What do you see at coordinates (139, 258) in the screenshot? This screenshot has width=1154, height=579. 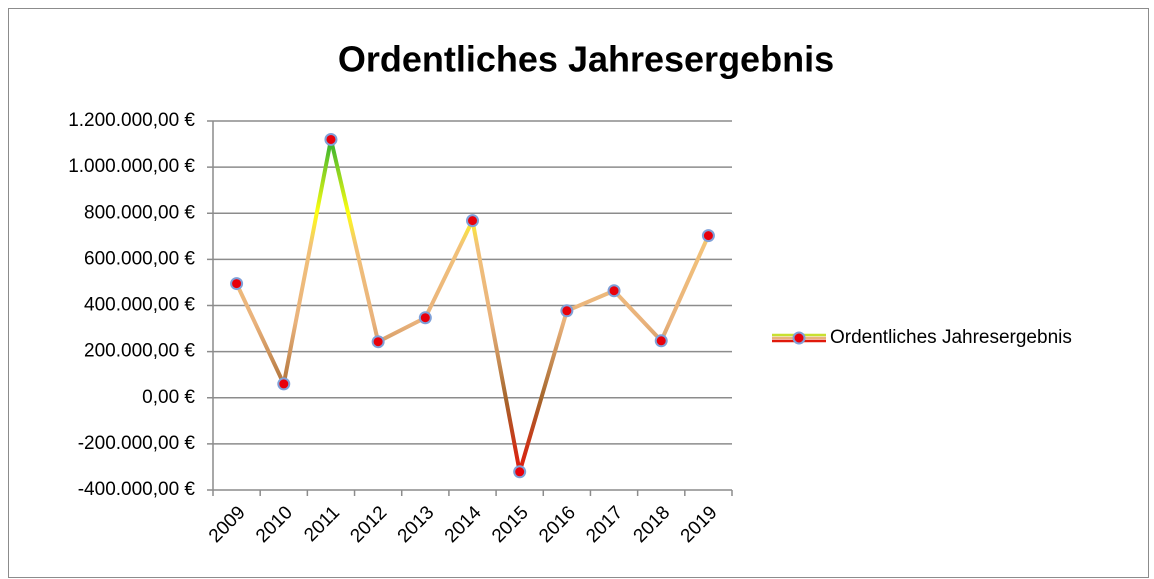 I see `y-tick-label: 600.000,00 €` at bounding box center [139, 258].